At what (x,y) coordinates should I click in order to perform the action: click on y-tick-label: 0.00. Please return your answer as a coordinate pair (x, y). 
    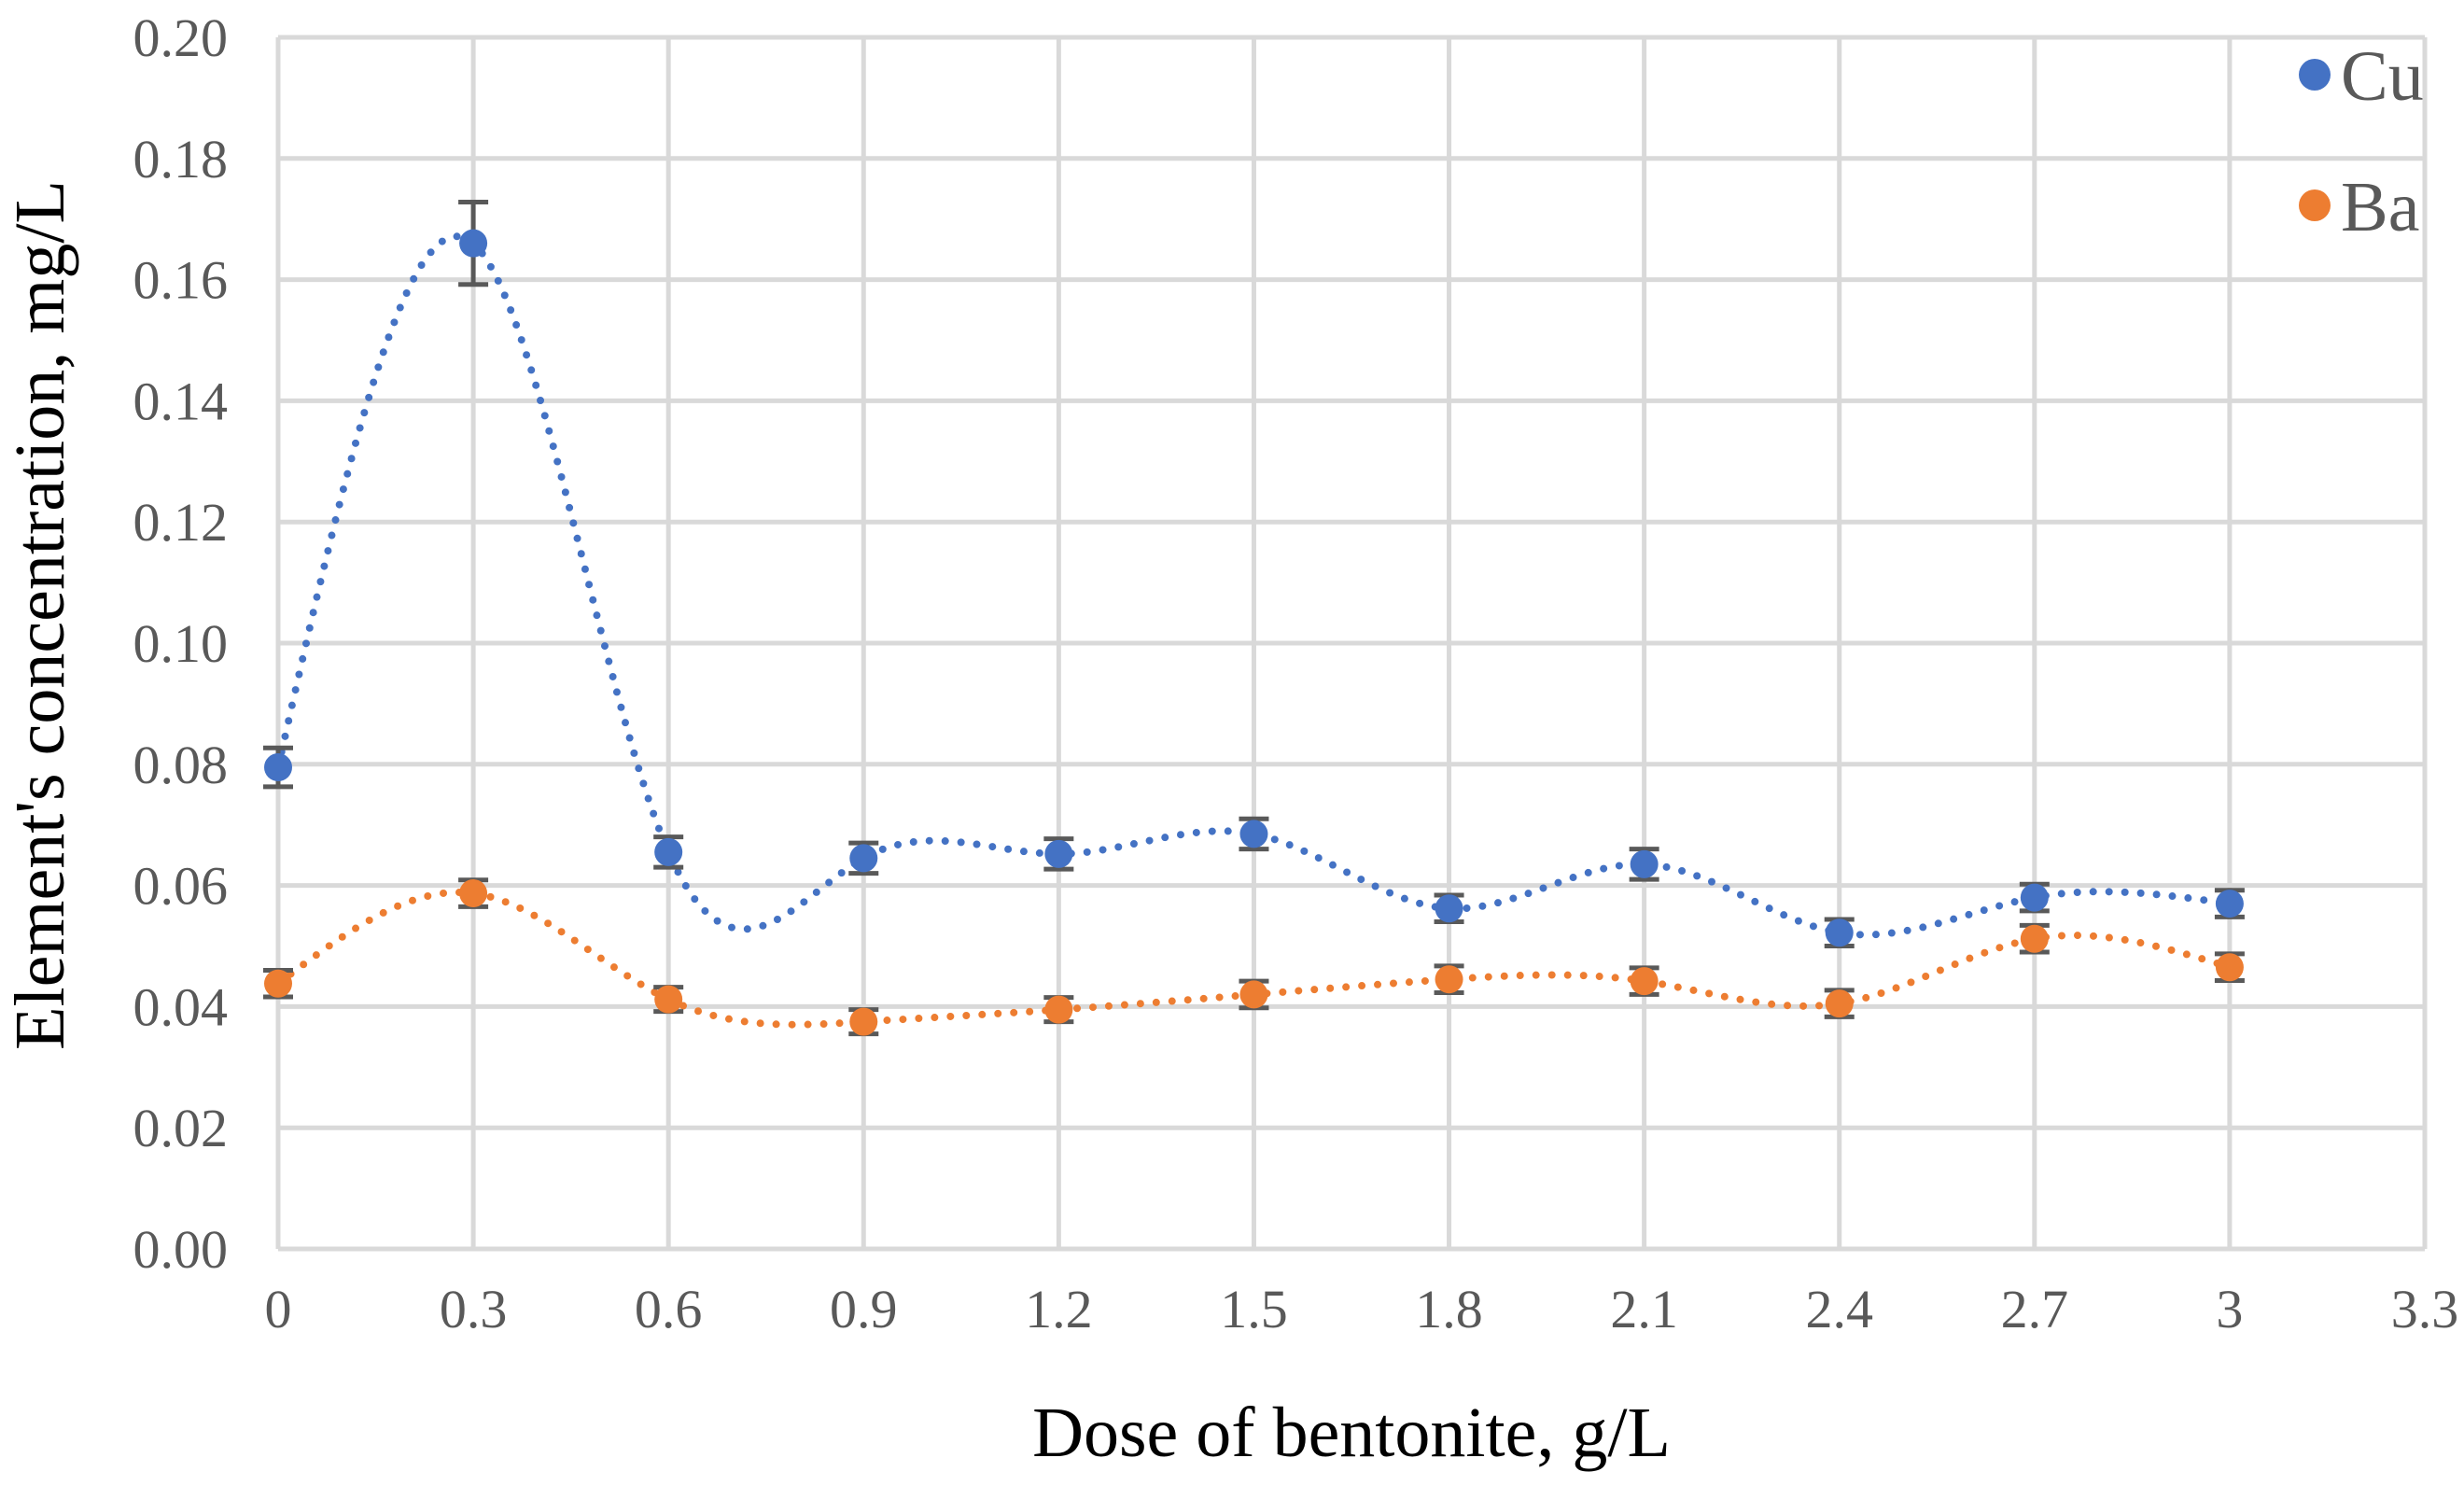
    Looking at the image, I should click on (181, 1249).